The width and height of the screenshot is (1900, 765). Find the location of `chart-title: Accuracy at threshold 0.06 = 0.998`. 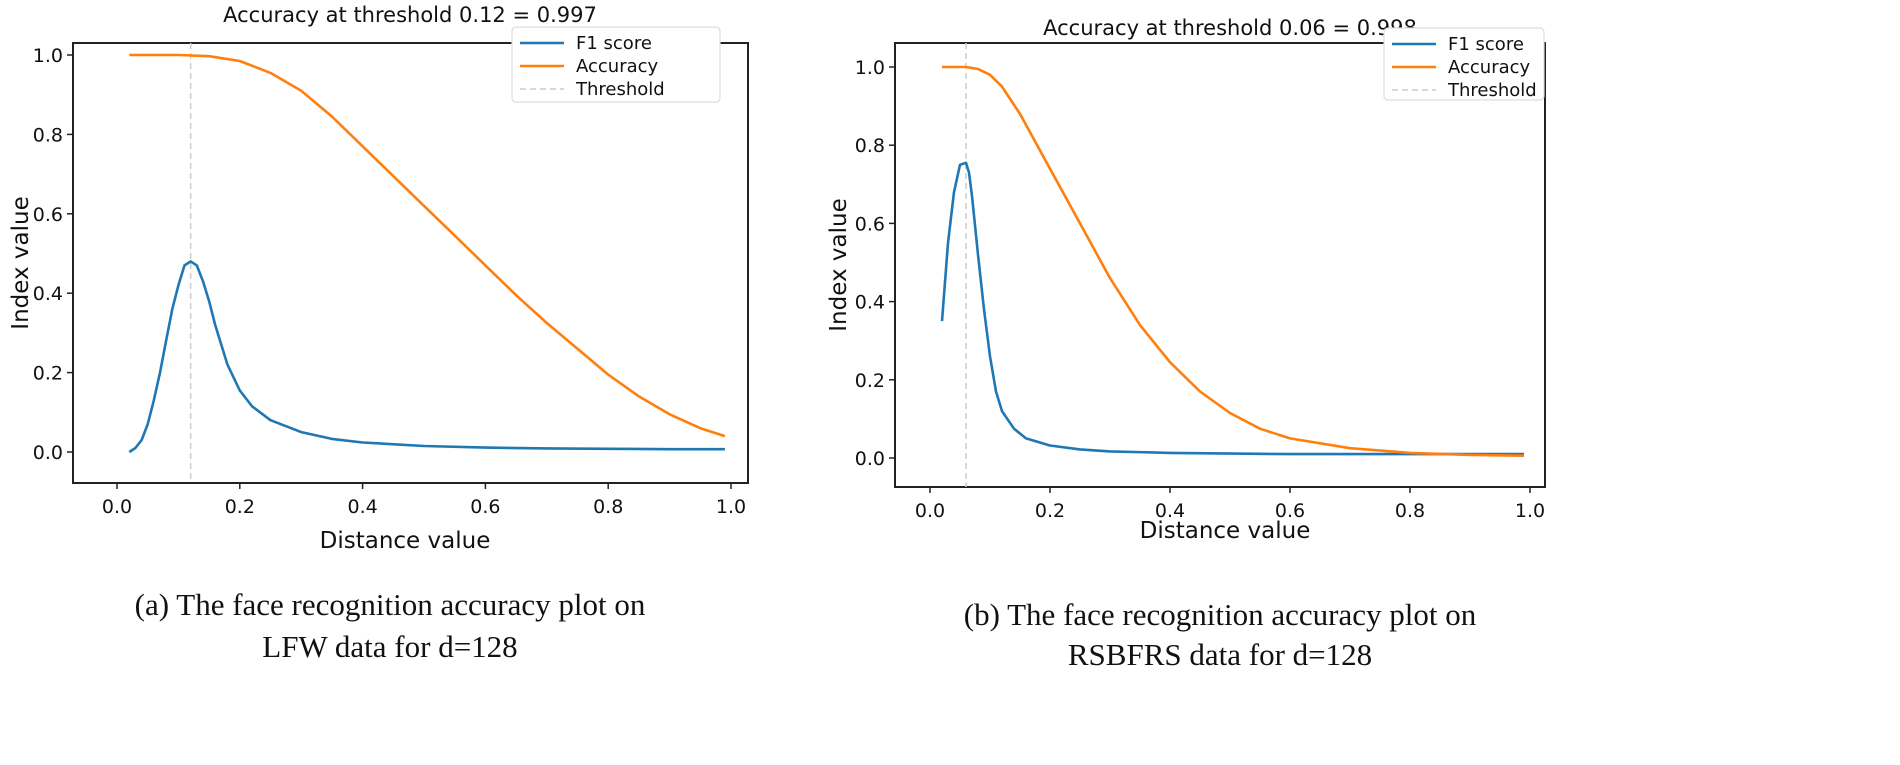

chart-title: Accuracy at threshold 0.06 = 0.998 is located at coordinates (1230, 28).